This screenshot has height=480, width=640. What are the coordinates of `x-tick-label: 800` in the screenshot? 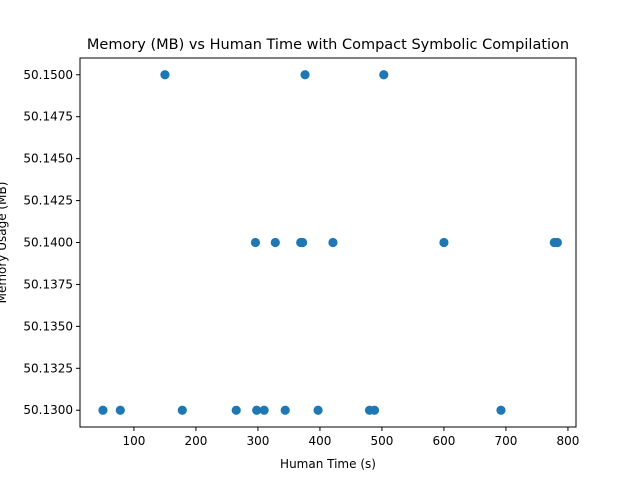 It's located at (567, 441).